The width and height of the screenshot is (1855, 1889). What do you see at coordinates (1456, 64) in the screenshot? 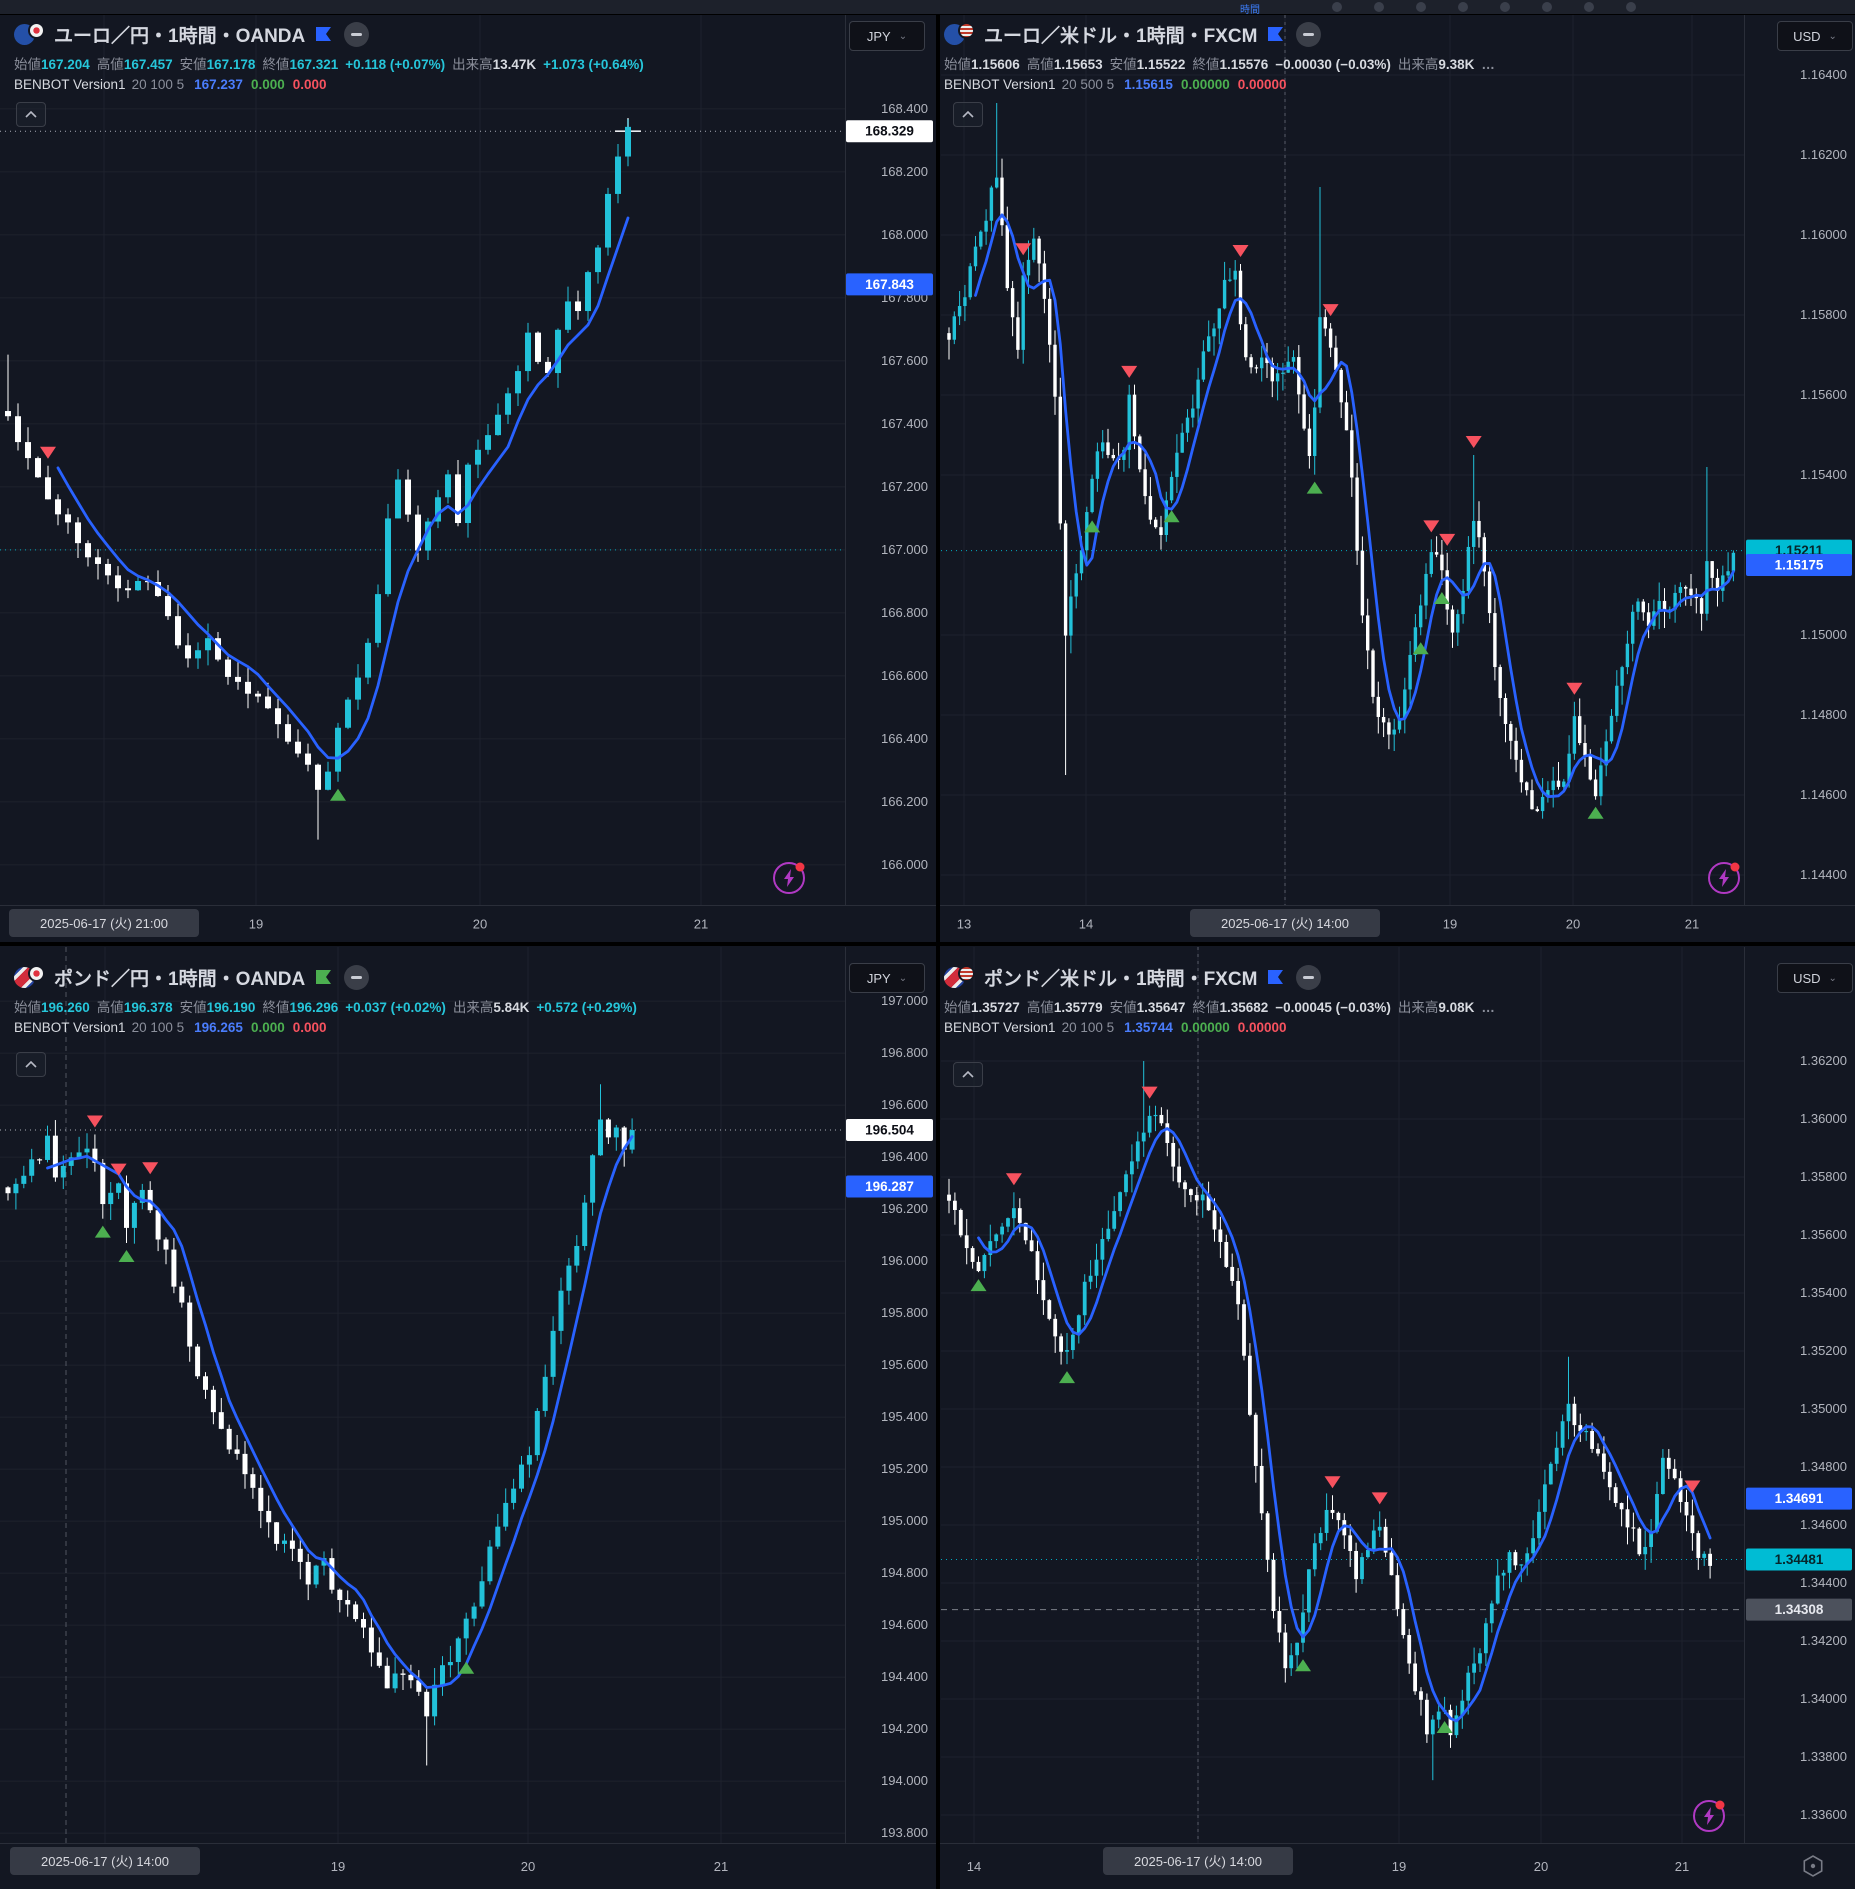
I see `volume-value: 9.38K` at bounding box center [1456, 64].